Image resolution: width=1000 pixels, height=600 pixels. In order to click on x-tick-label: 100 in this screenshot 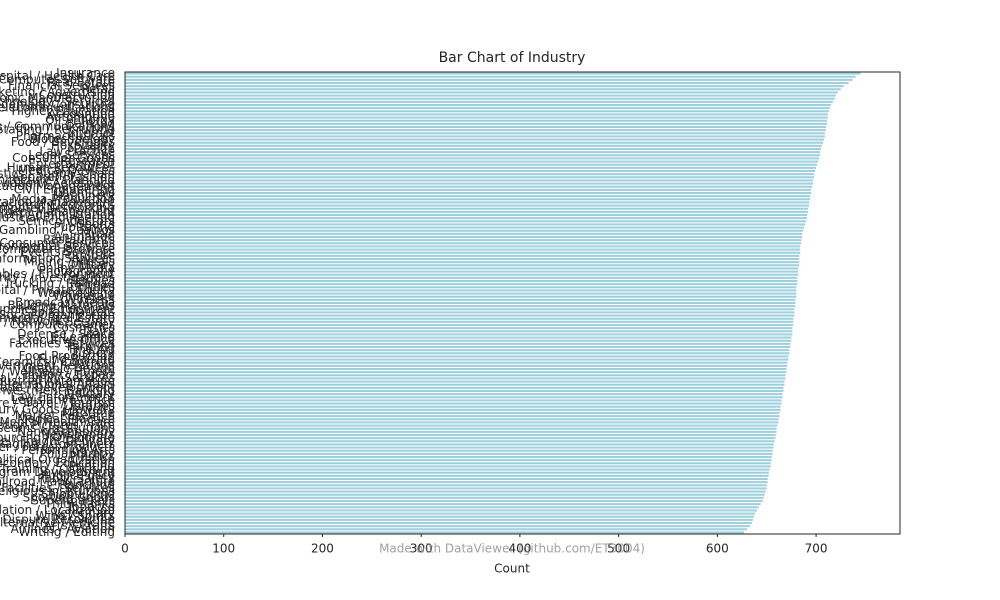, I will do `click(223, 549)`.